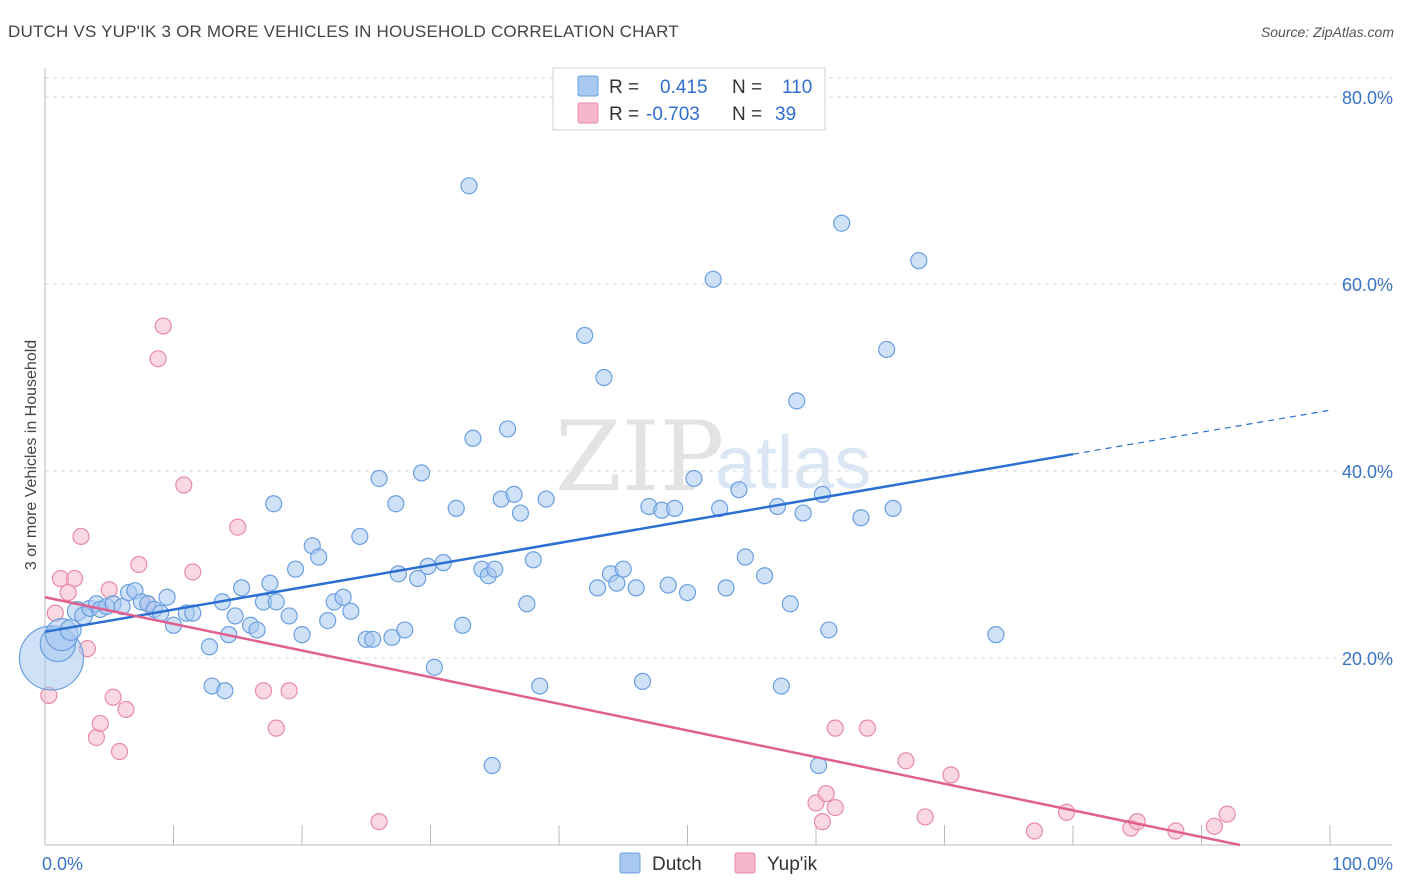 This screenshot has height=892, width=1406. What do you see at coordinates (792, 864) in the screenshot?
I see `bottom-legend-yupik-label: Yup'ik` at bounding box center [792, 864].